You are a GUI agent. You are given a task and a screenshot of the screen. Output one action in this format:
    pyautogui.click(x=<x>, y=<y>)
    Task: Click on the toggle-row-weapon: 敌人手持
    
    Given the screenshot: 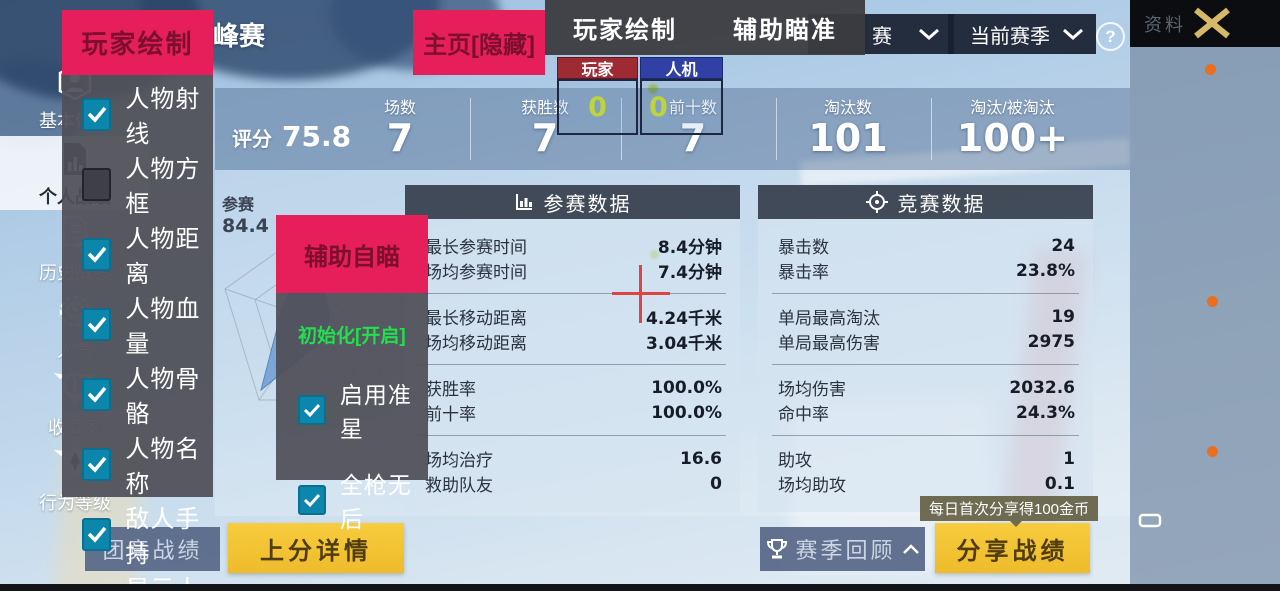 What is the action you would take?
    pyautogui.click(x=147, y=534)
    